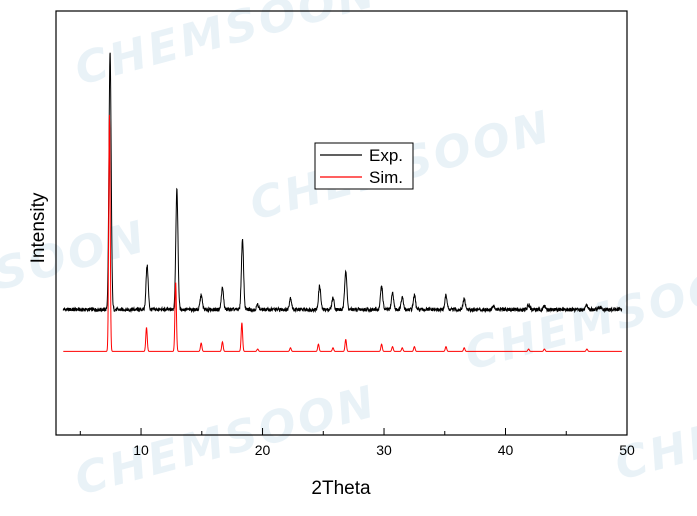  Describe the element at coordinates (386, 177) in the screenshot. I see `legend-label-sim: Sim.` at that location.